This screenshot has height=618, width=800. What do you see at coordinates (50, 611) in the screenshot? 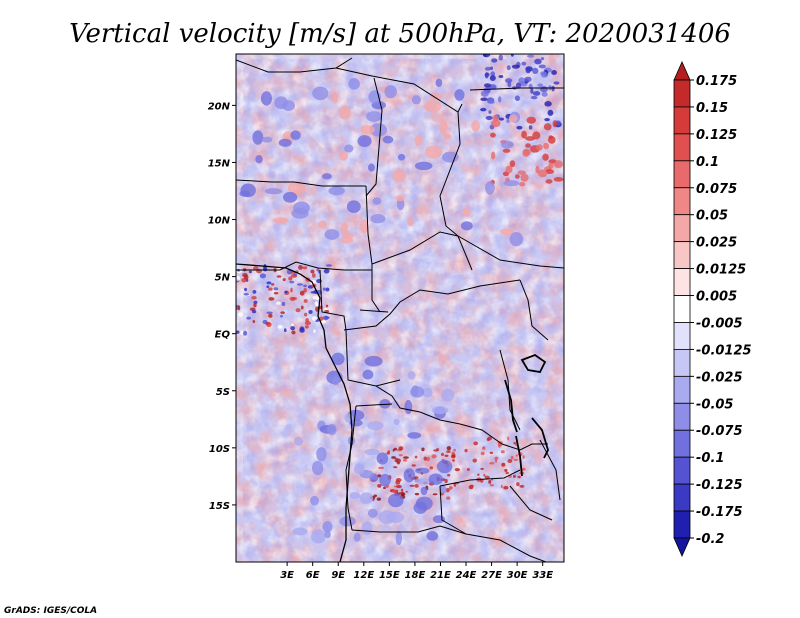
I see `credit-text: GrADS: IGES/COLA` at bounding box center [50, 611].